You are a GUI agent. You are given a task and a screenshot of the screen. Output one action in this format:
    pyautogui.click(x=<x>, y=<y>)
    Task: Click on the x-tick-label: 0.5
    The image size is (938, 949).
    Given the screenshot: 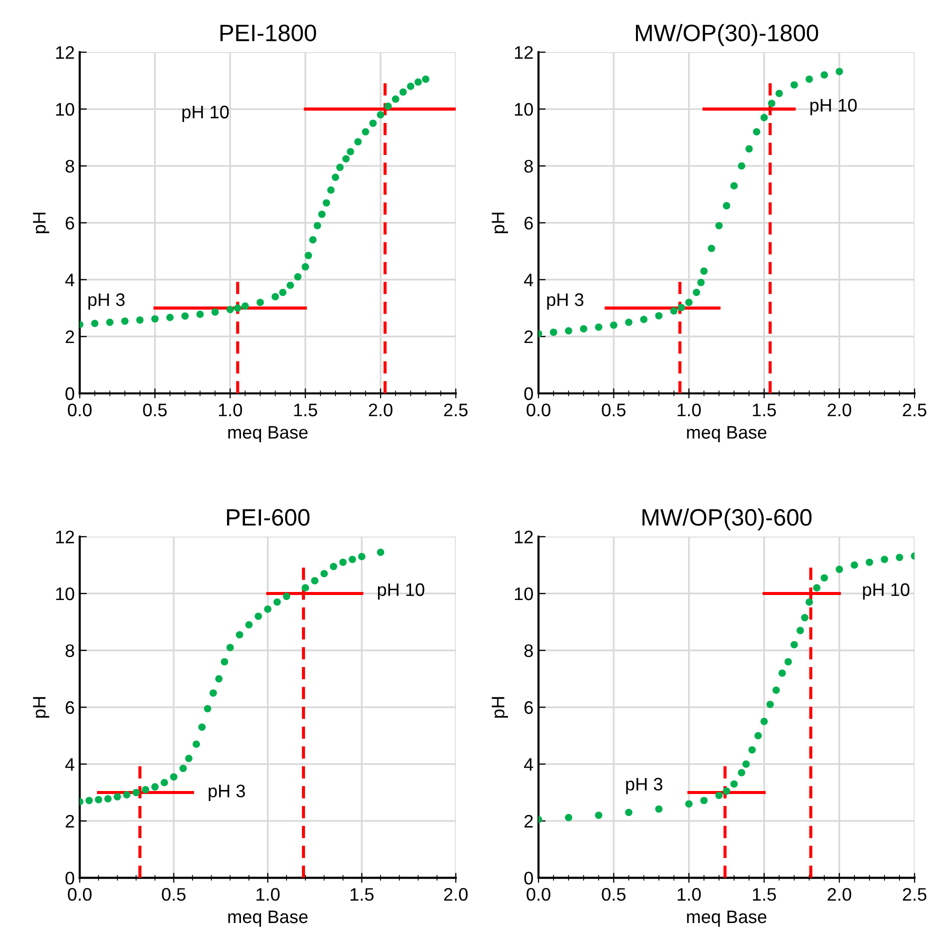 What is the action you would take?
    pyautogui.click(x=174, y=894)
    